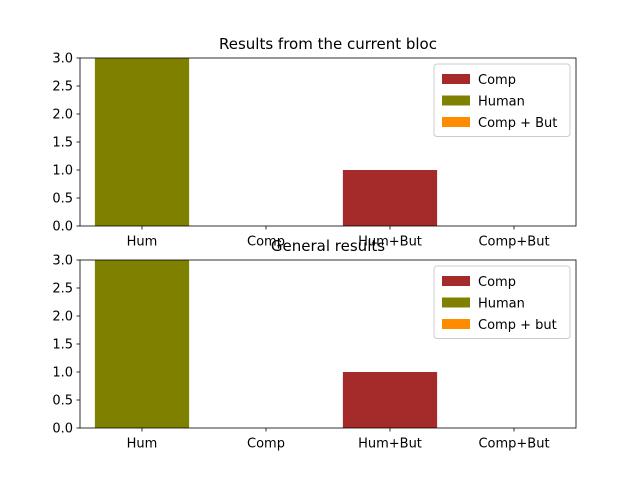  What do you see at coordinates (328, 44) in the screenshot?
I see `chart-title: Results from the current bloc` at bounding box center [328, 44].